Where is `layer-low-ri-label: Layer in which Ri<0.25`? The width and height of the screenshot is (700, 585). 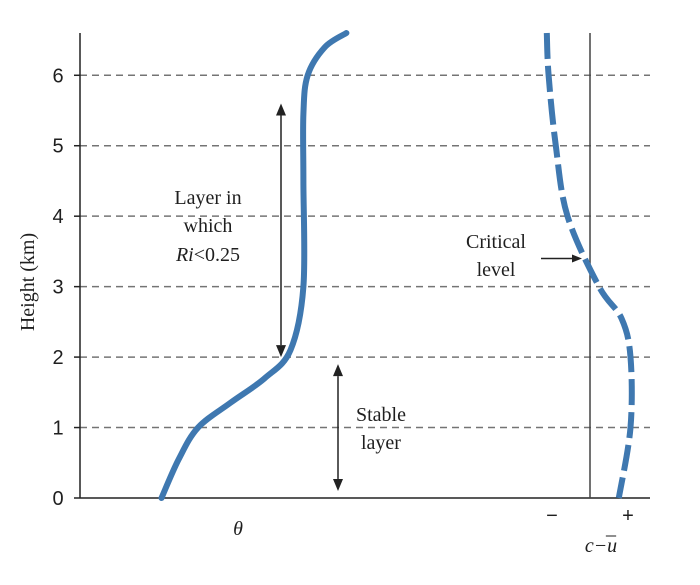
layer-low-ri-label: Layer in which Ri<0.25 is located at coordinates (207, 226).